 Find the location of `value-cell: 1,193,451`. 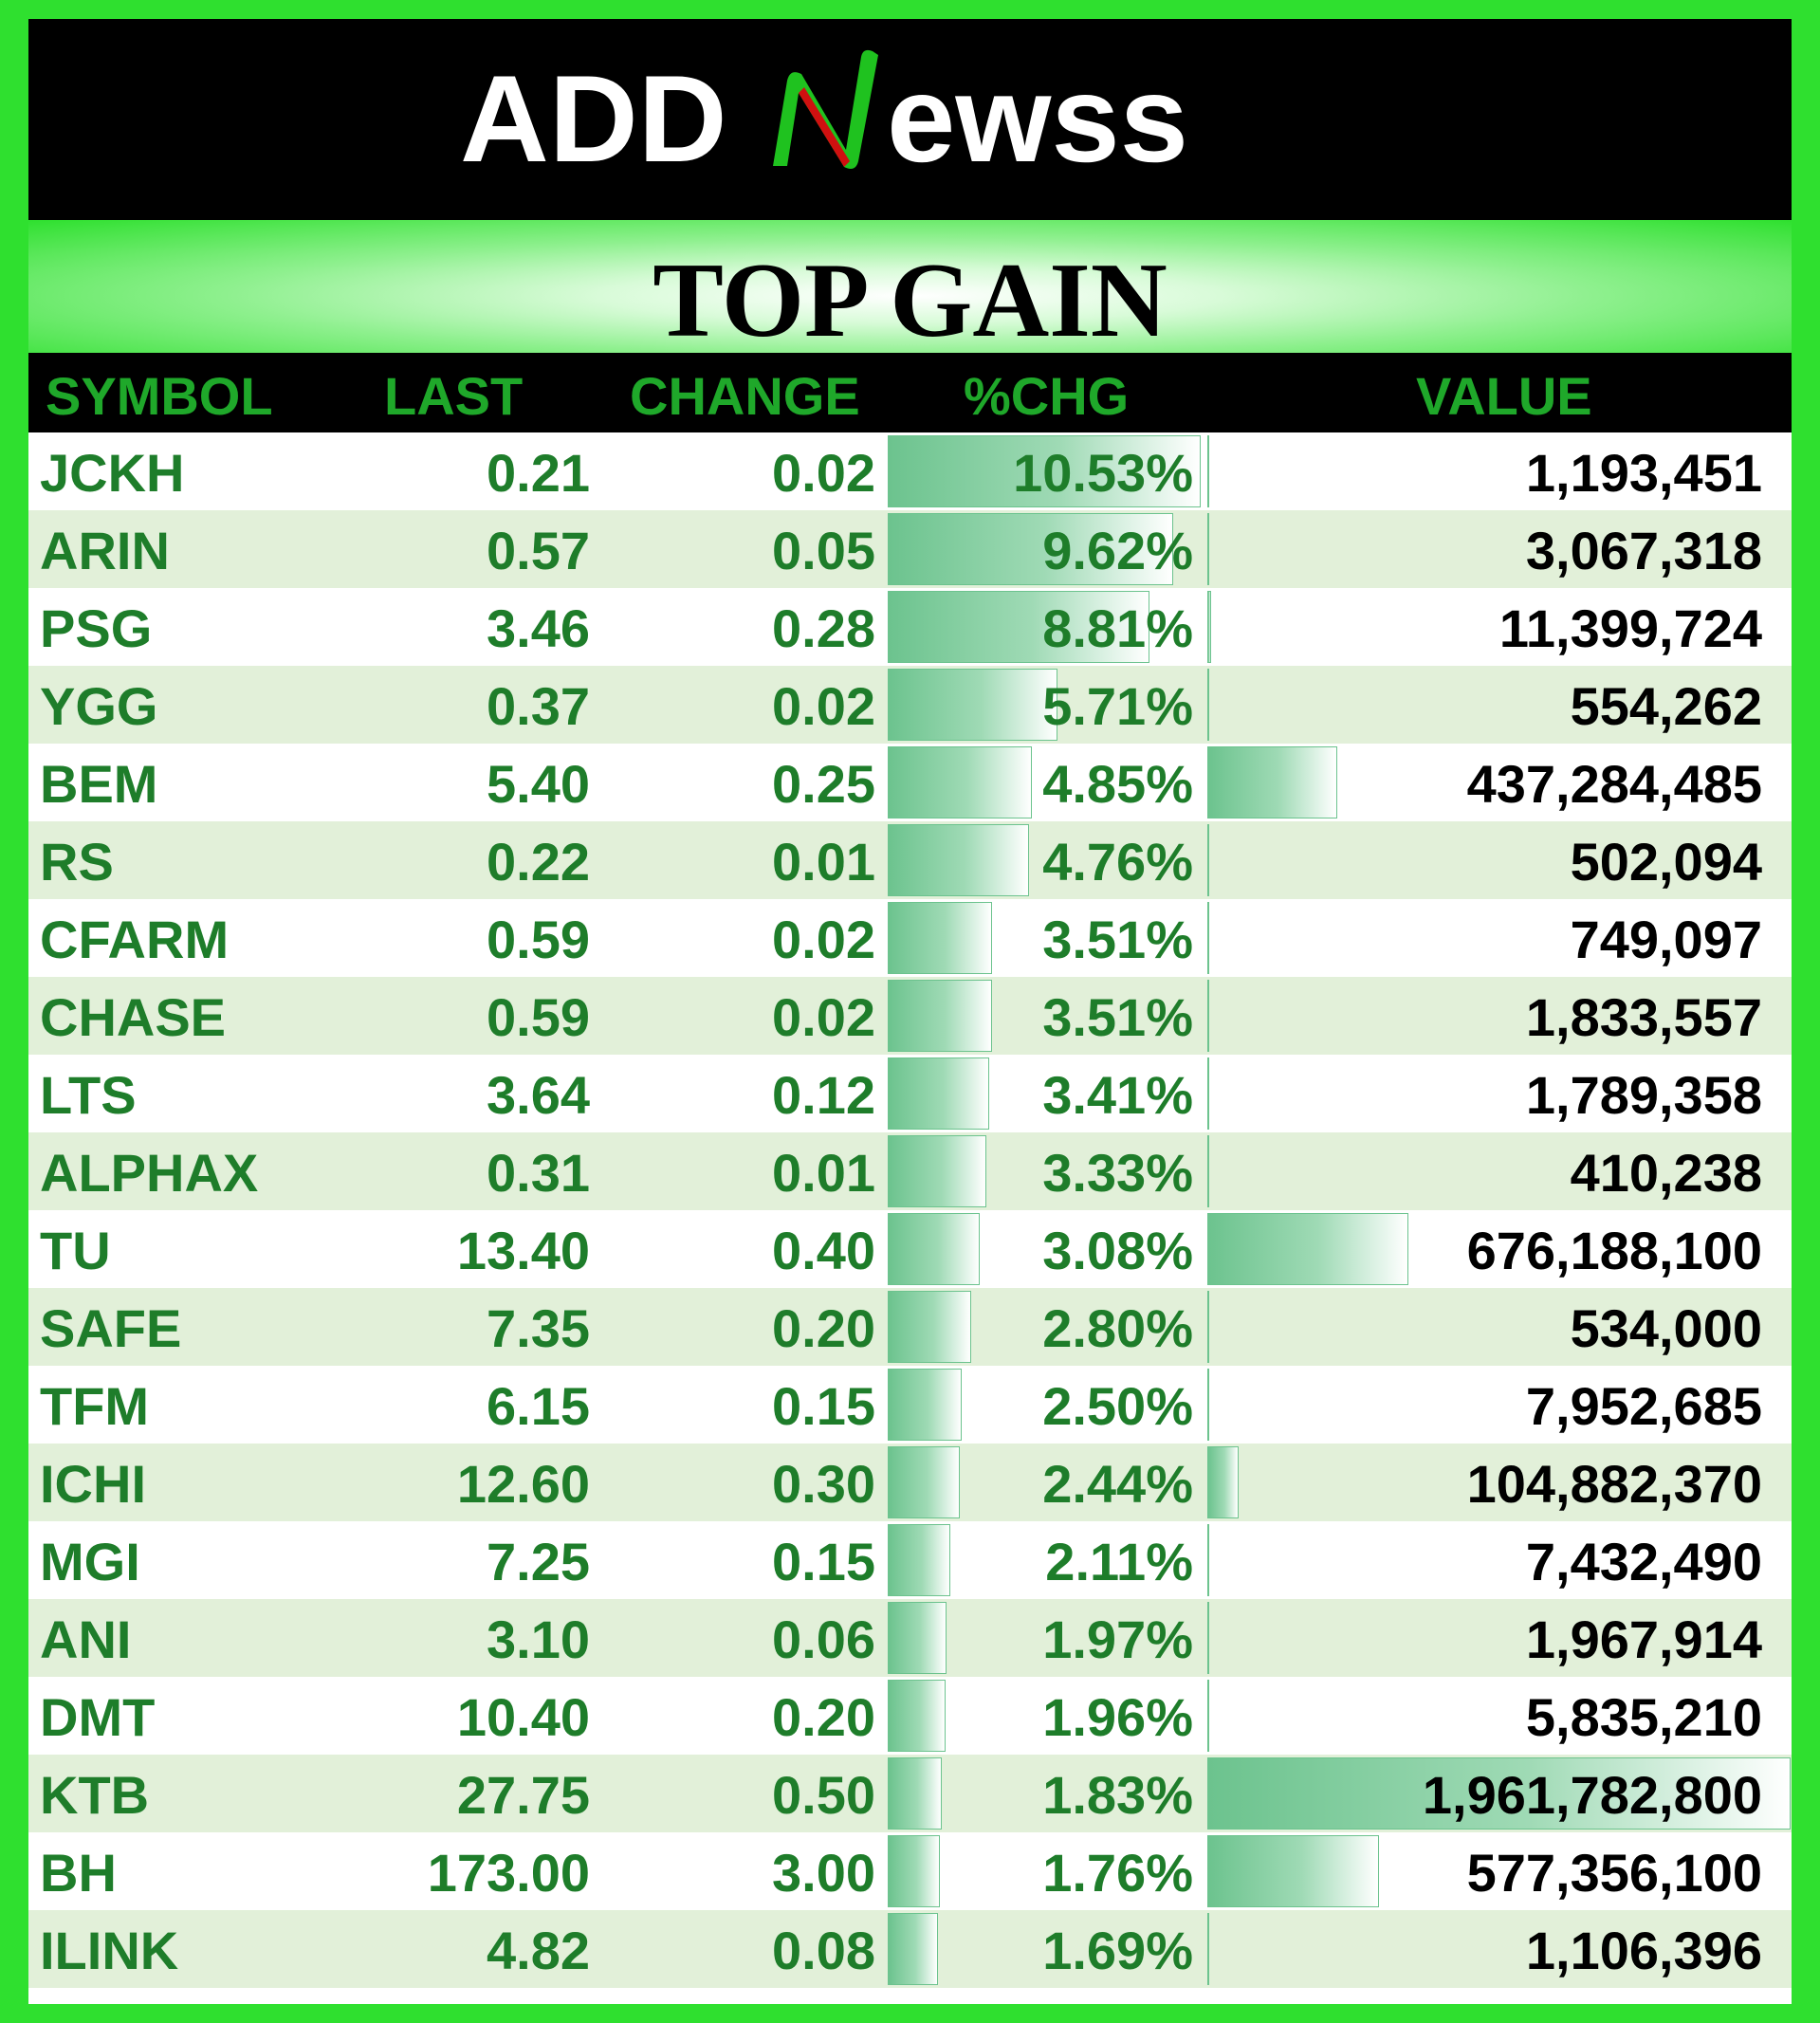

value-cell: 1,193,451 is located at coordinates (1644, 473).